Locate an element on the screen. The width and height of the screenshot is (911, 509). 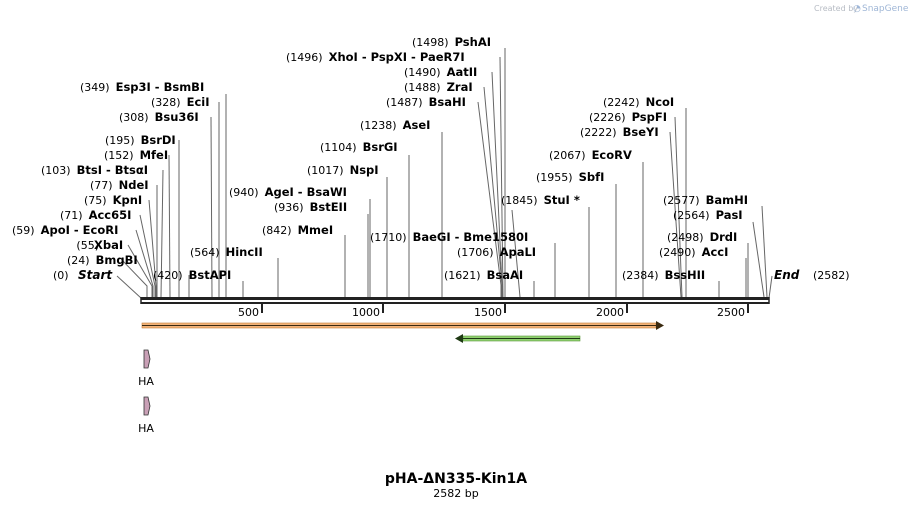
enzyme-position: (1845) is located at coordinates (519, 200).